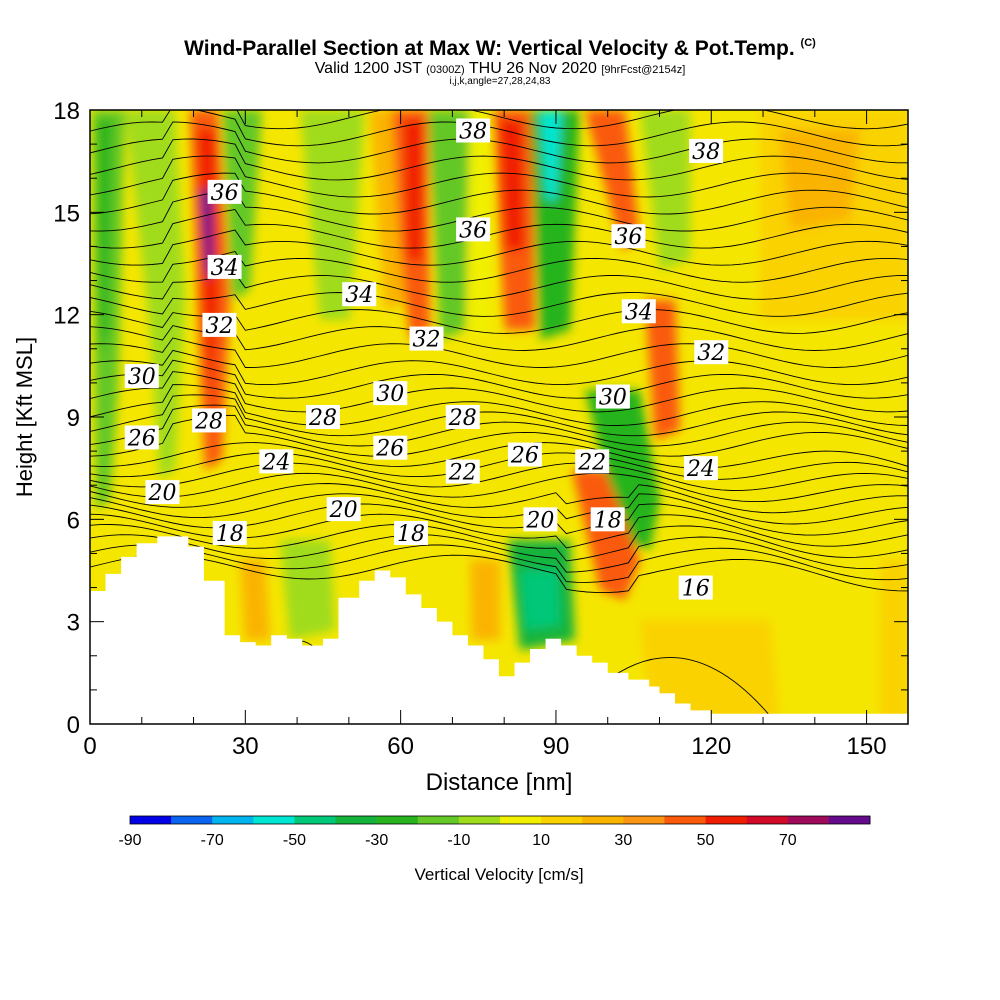 The height and width of the screenshot is (1000, 1000). I want to click on y-tick-label: 12, so click(66, 316).